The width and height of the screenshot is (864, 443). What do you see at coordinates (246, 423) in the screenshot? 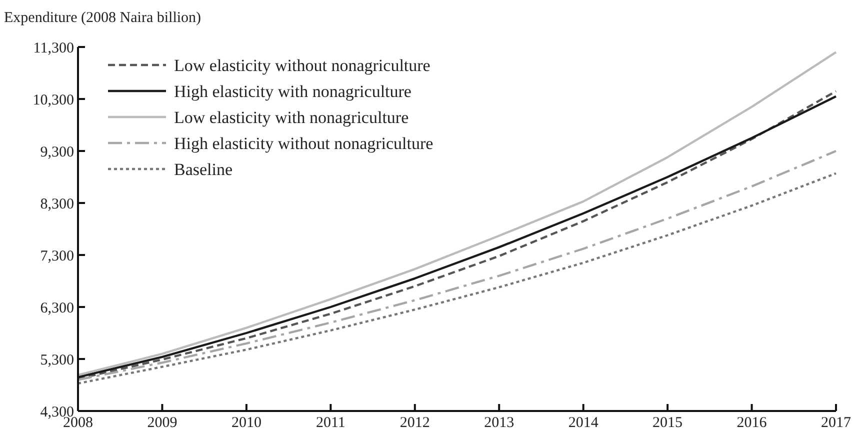
I see `x-tick-label: 2010` at bounding box center [246, 423].